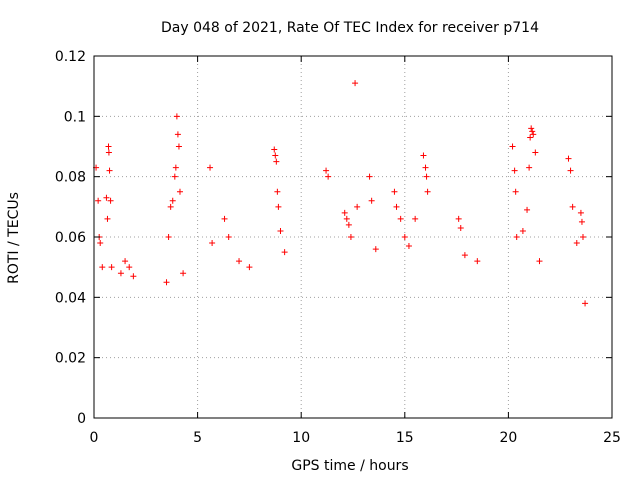 This screenshot has height=480, width=640. I want to click on x-tick-label: 20, so click(508, 438).